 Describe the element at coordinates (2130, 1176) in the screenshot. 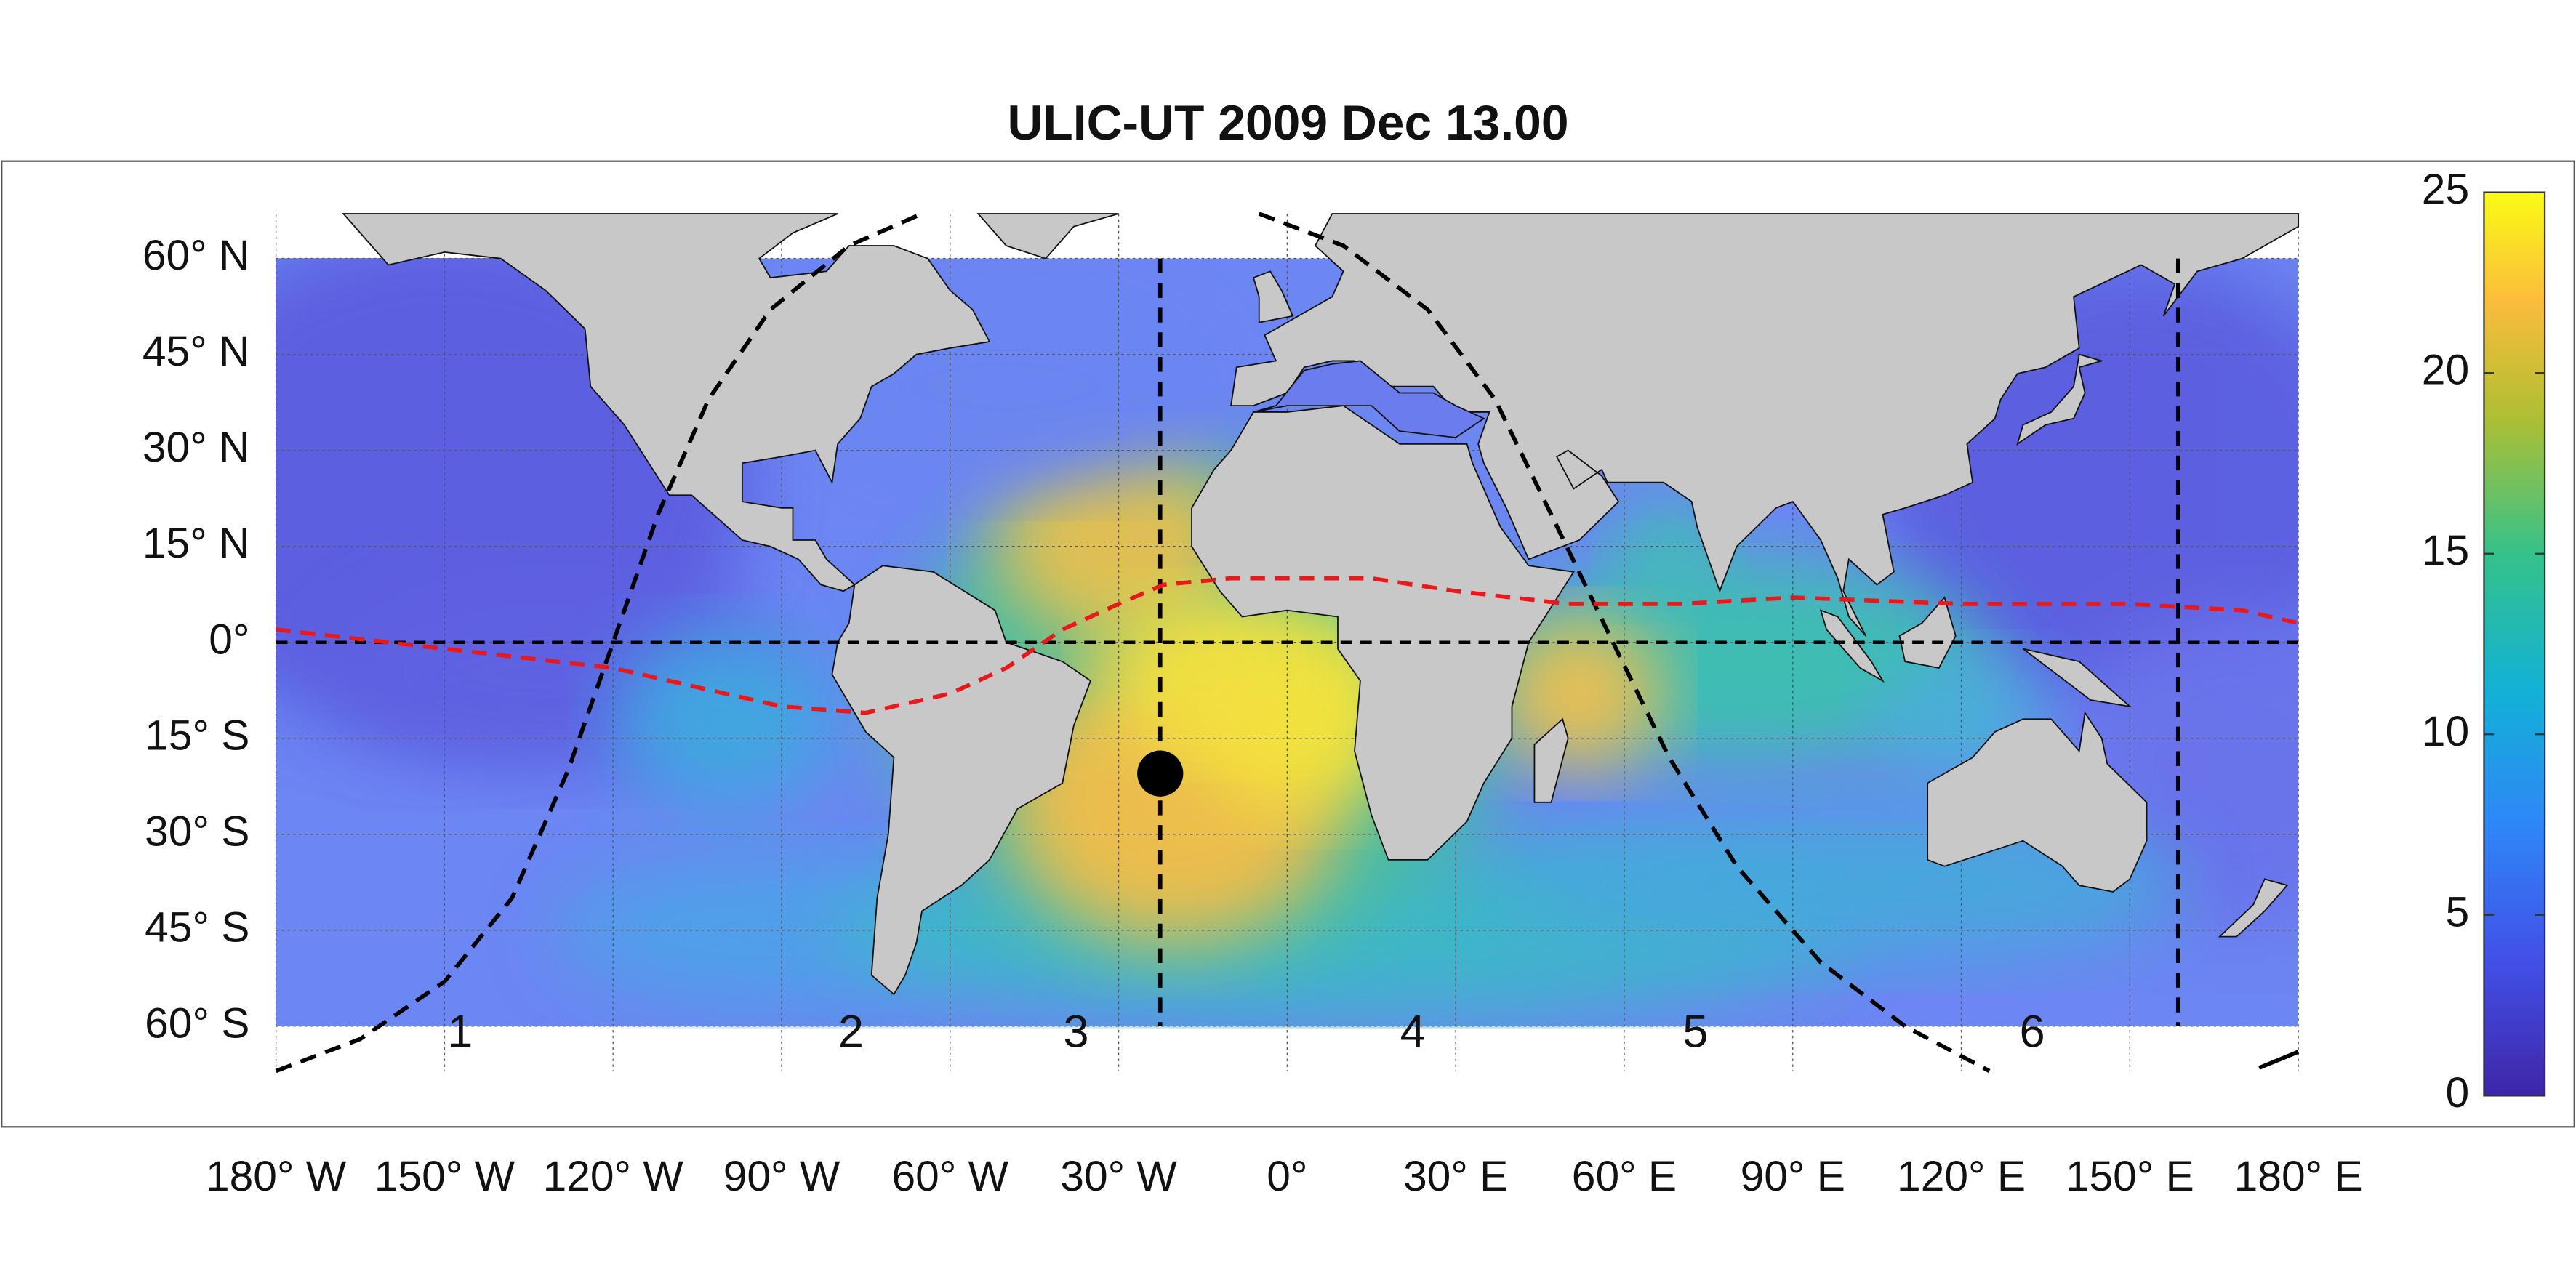

I see `x-tick-label: 150° E` at that location.